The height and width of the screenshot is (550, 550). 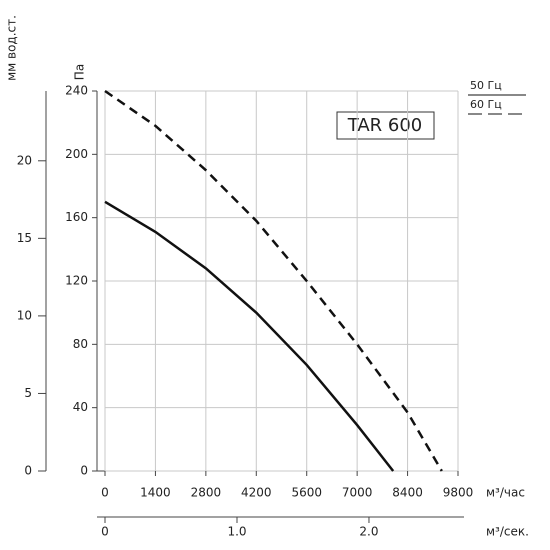 I want to click on x2-tick-label: 0, so click(x=105, y=532).